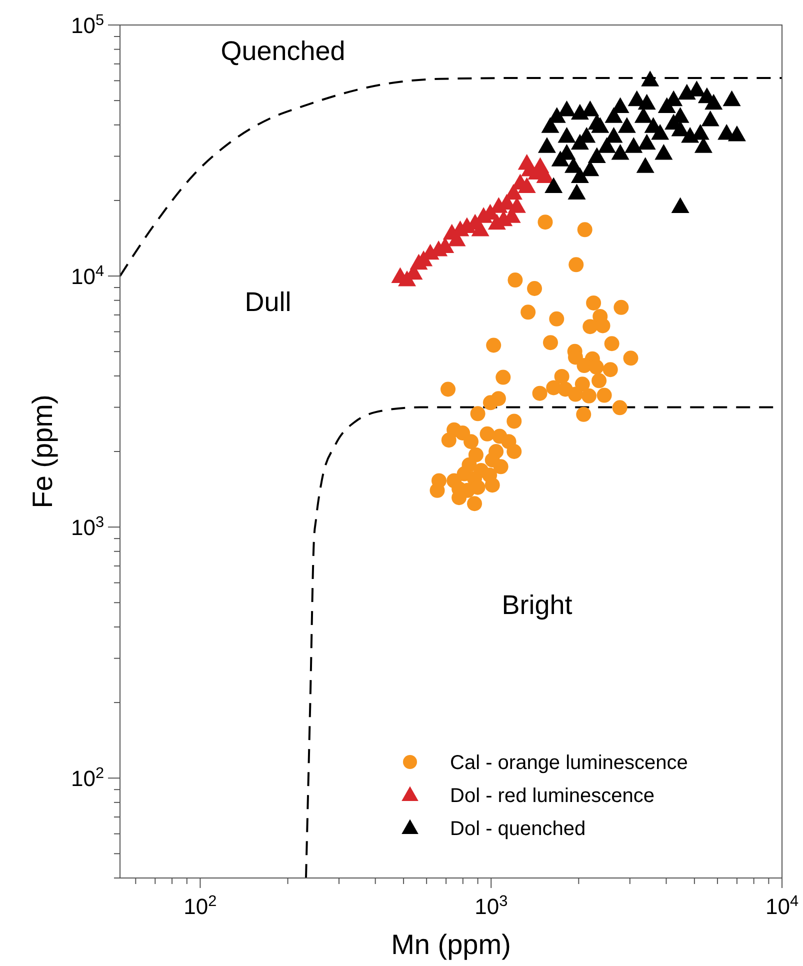 This screenshot has height=966, width=803. What do you see at coordinates (491, 905) in the screenshot?
I see `x-tick-label: 10$^{3}$` at bounding box center [491, 905].